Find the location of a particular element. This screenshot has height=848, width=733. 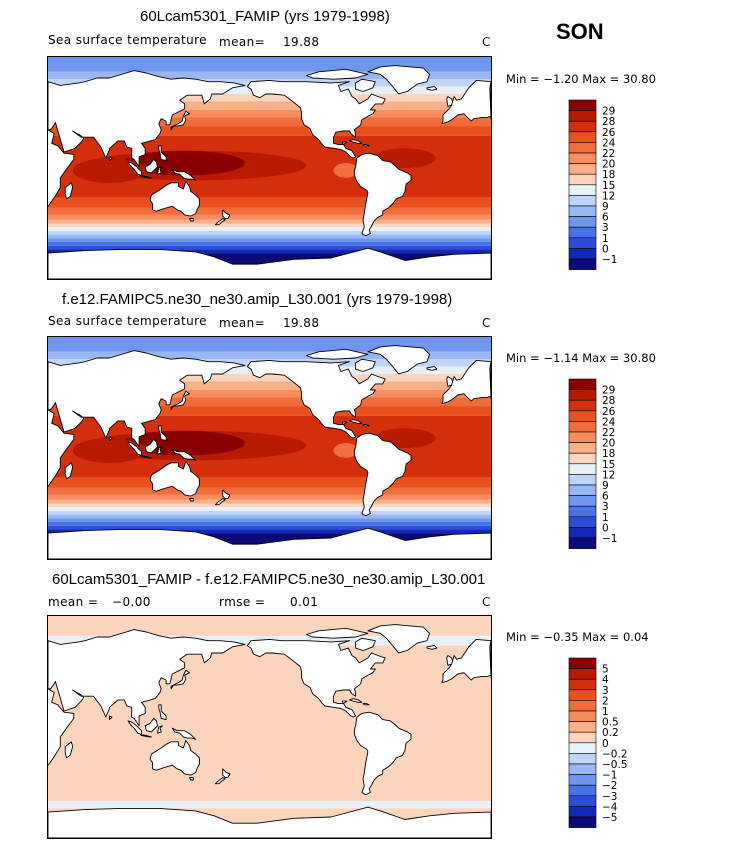

land-java is located at coordinates (145, 456).